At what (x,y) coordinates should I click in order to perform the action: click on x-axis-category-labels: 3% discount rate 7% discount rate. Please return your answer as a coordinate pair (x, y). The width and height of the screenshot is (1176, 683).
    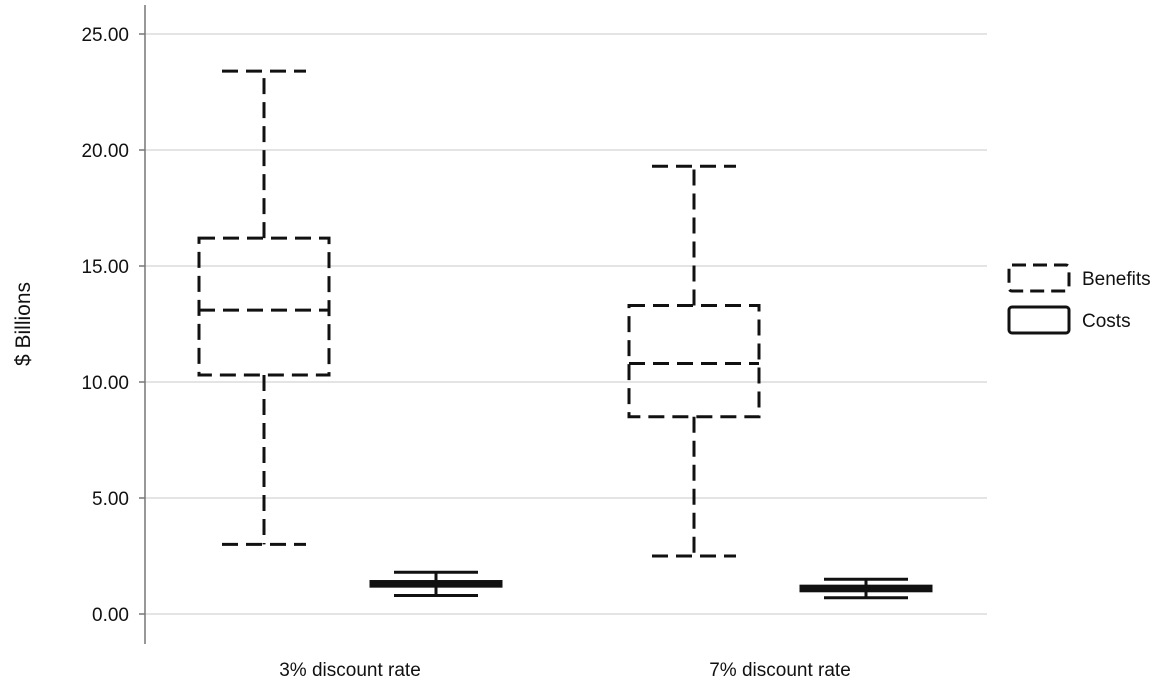
    Looking at the image, I should click on (565, 670).